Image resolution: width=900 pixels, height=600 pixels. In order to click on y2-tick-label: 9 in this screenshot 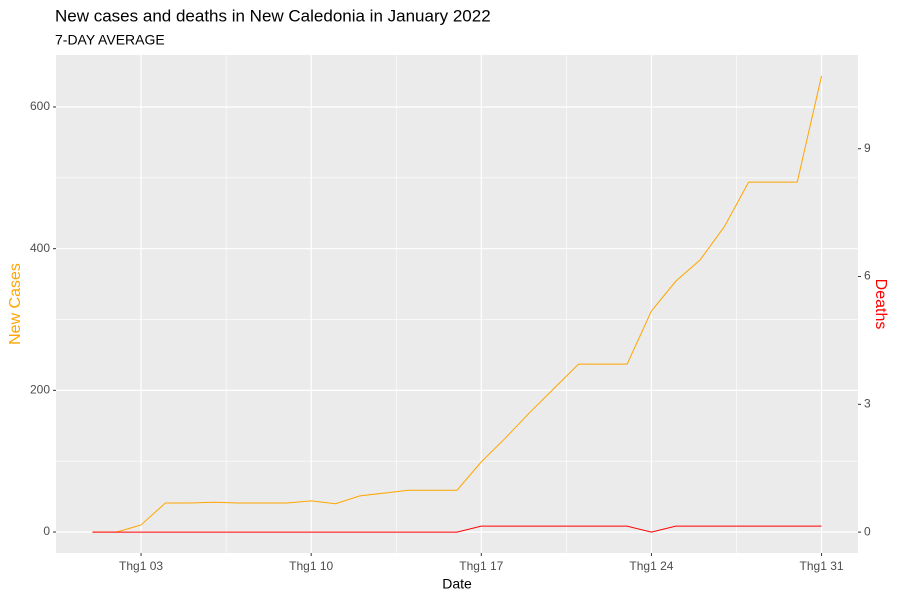, I will do `click(867, 148)`.